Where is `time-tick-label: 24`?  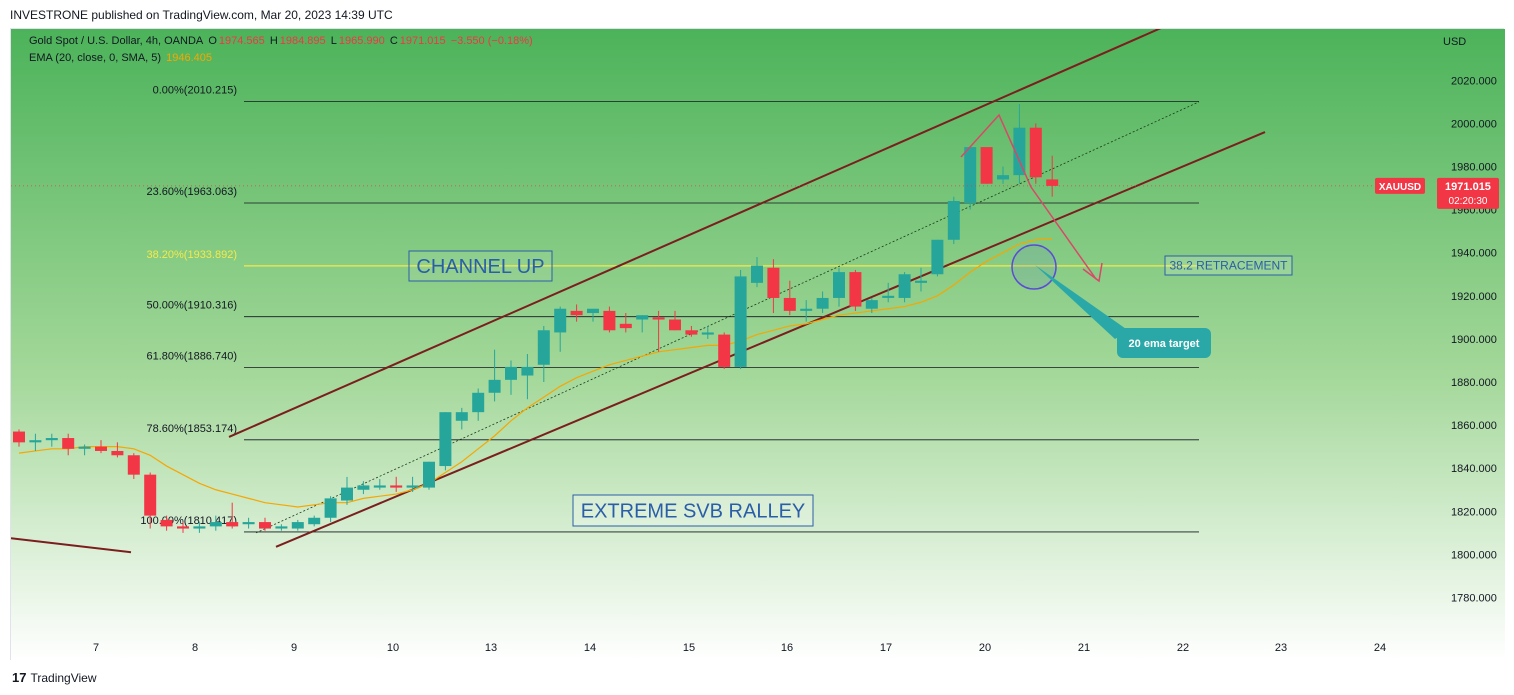
time-tick-label: 24 is located at coordinates (1380, 648).